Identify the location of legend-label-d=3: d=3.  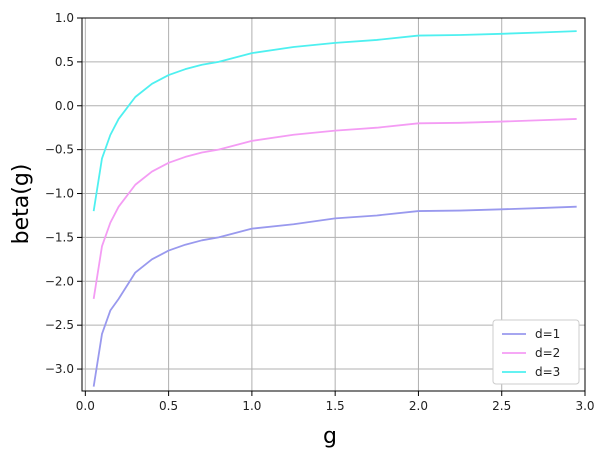
(547, 372).